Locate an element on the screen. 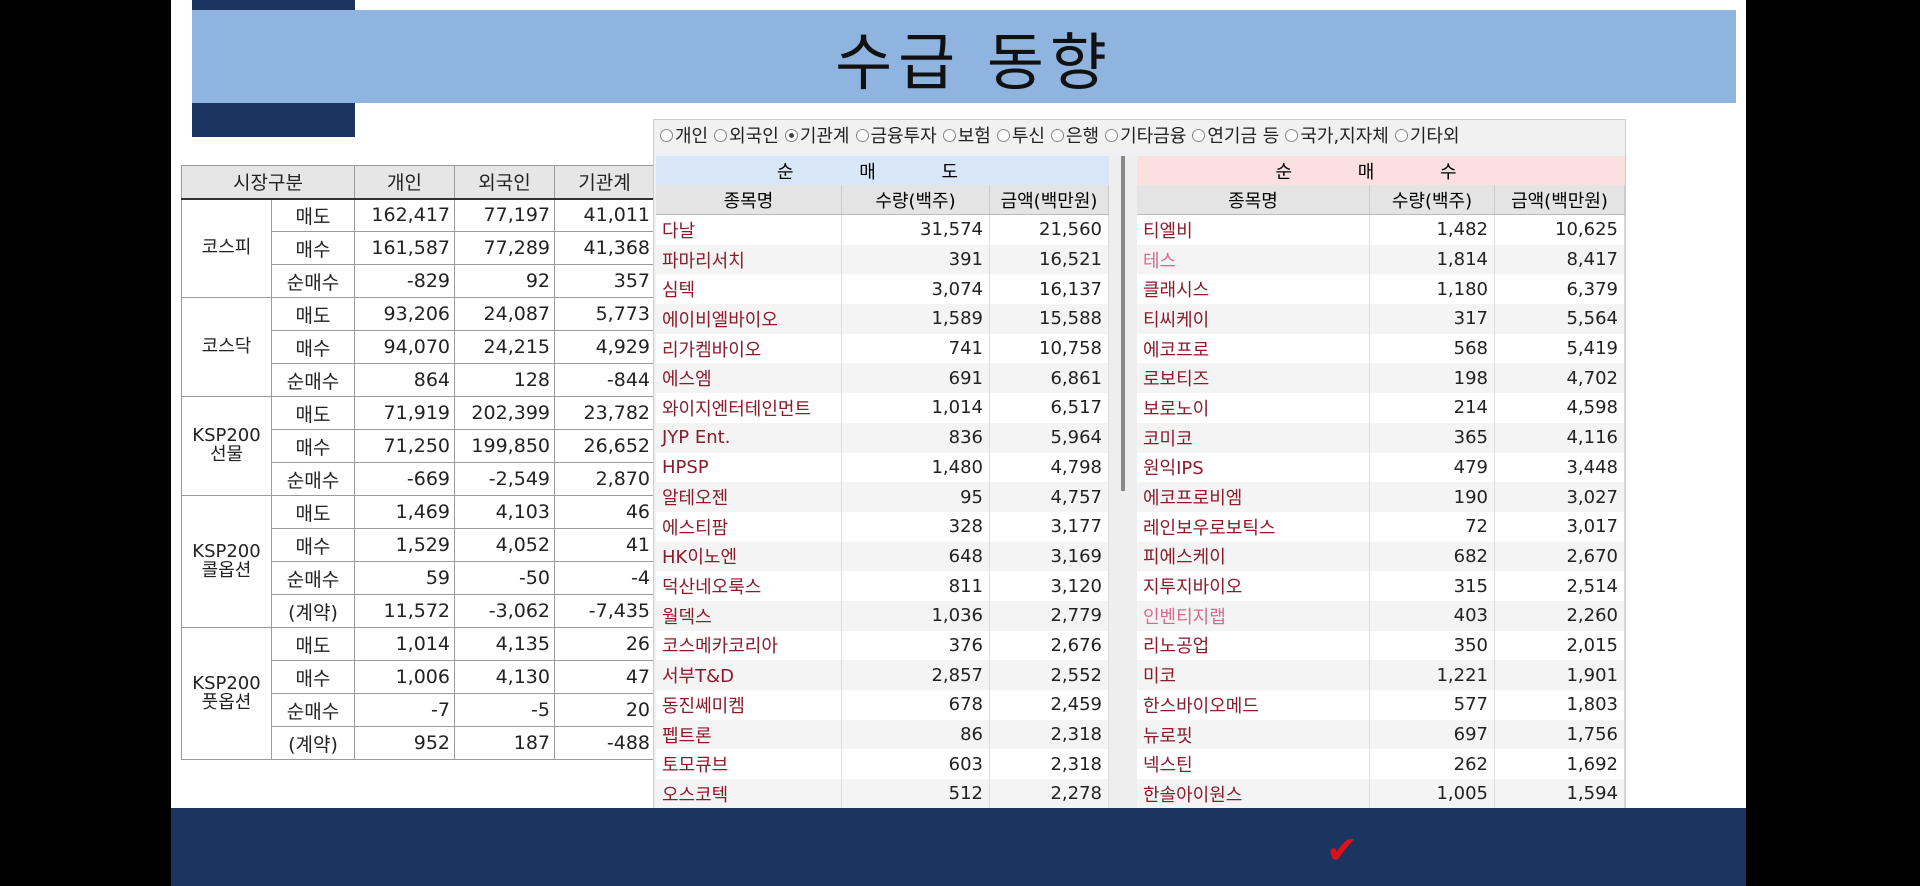  table-row: KSP200 선물 매도 71,919 202,399 23,782 is located at coordinates (418, 446).